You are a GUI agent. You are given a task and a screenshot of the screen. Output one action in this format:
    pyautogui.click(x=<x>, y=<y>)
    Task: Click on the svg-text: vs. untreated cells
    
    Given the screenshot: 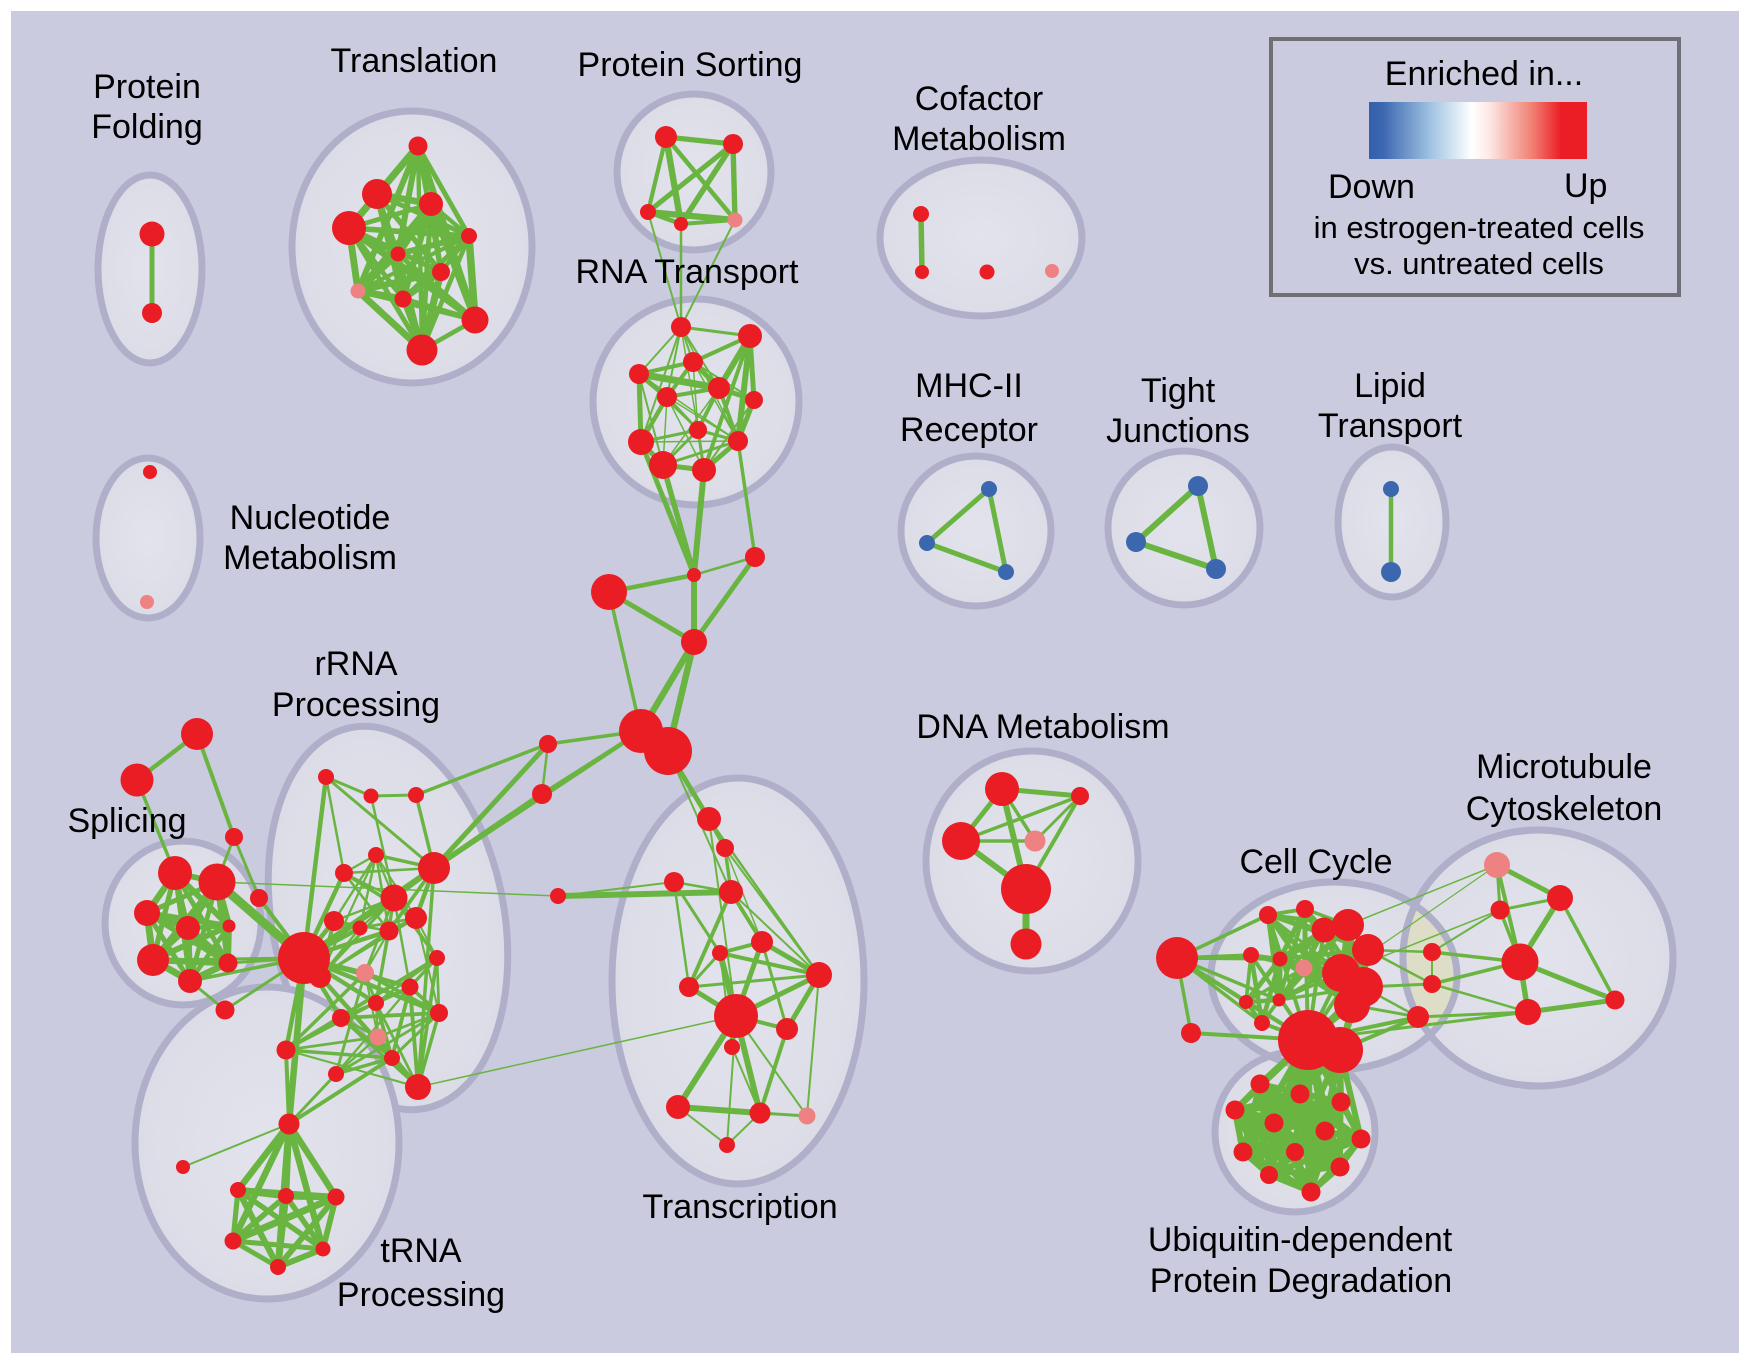 What is the action you would take?
    pyautogui.click(x=1479, y=263)
    